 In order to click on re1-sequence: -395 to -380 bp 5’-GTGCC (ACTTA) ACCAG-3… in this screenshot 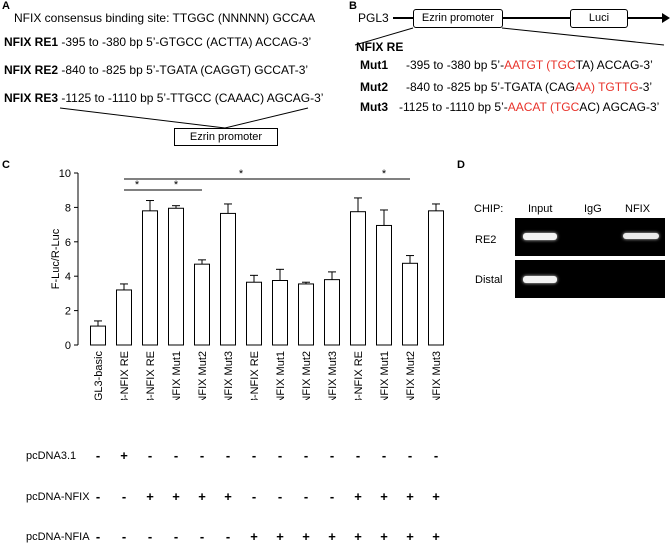, I will do `click(186, 42)`.